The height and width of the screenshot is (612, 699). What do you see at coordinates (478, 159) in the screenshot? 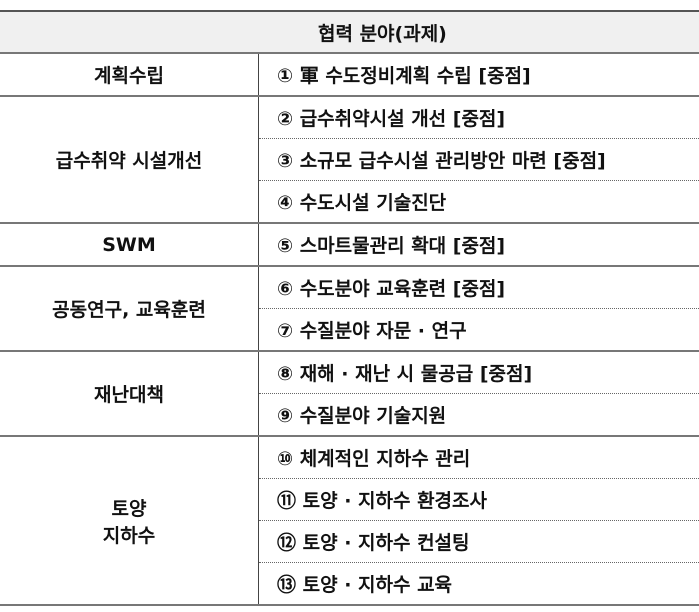
I see `task-cell: ③ 소규모 급수시설 관리방안 마련 [중점]` at bounding box center [478, 159].